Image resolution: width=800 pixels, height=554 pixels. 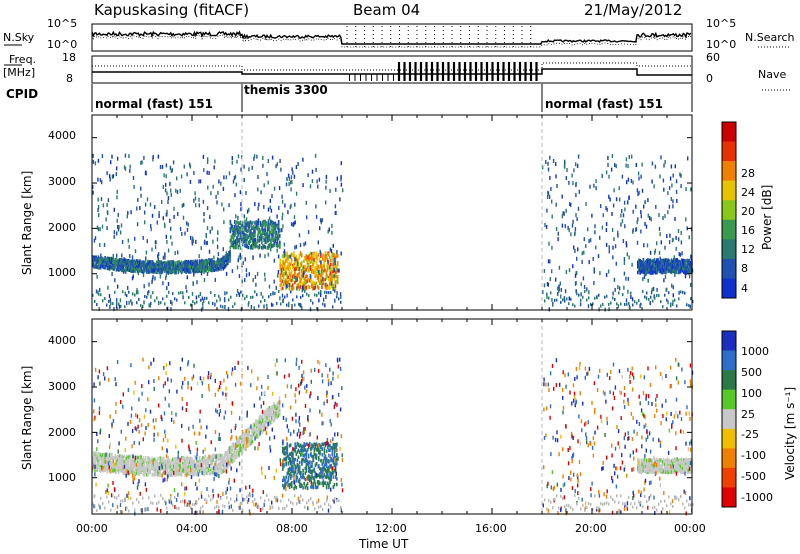 I want to click on nave-low-tick: 0, so click(x=709, y=78).